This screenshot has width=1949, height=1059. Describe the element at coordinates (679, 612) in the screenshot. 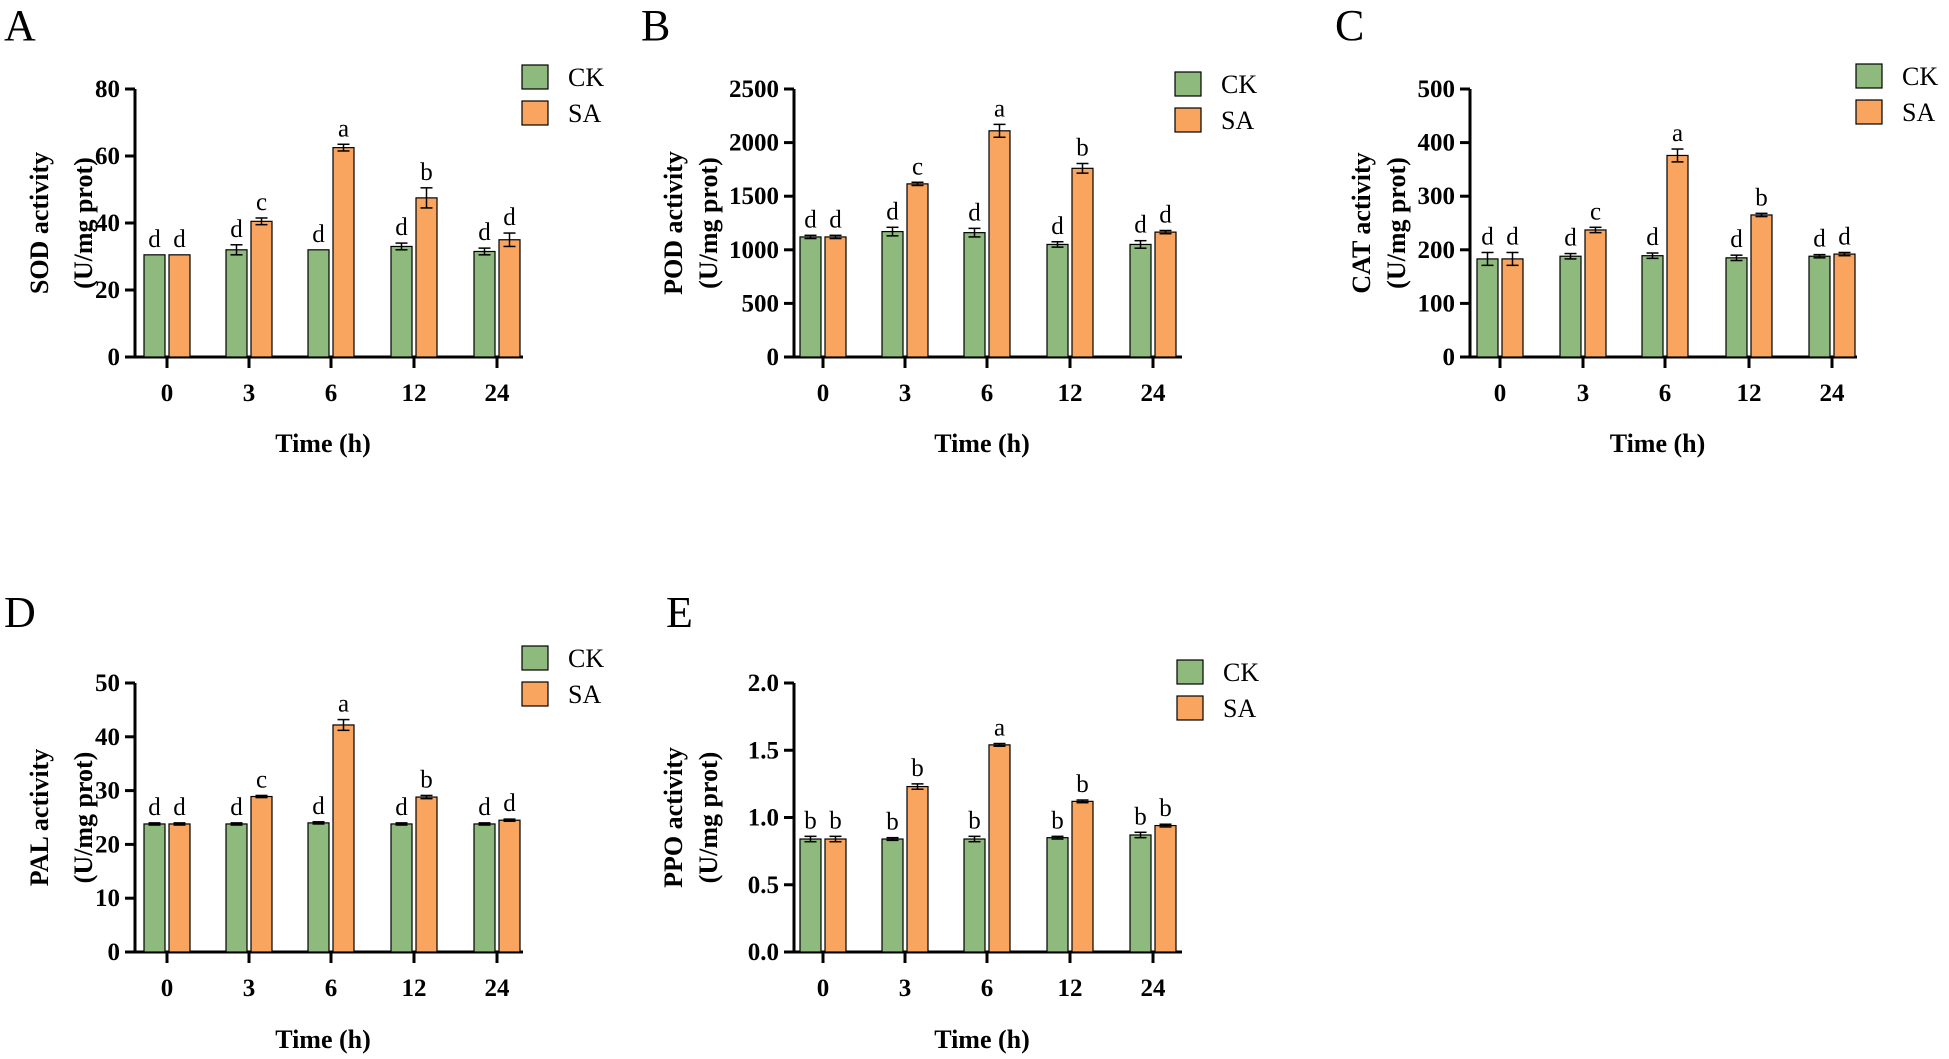

I see `panel-letter: E` at that location.